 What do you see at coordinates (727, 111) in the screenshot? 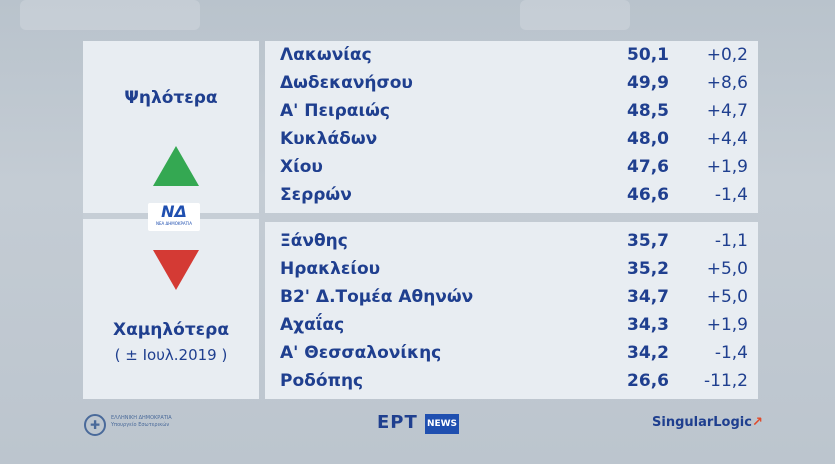
I see `district-change: +4,7` at bounding box center [727, 111].